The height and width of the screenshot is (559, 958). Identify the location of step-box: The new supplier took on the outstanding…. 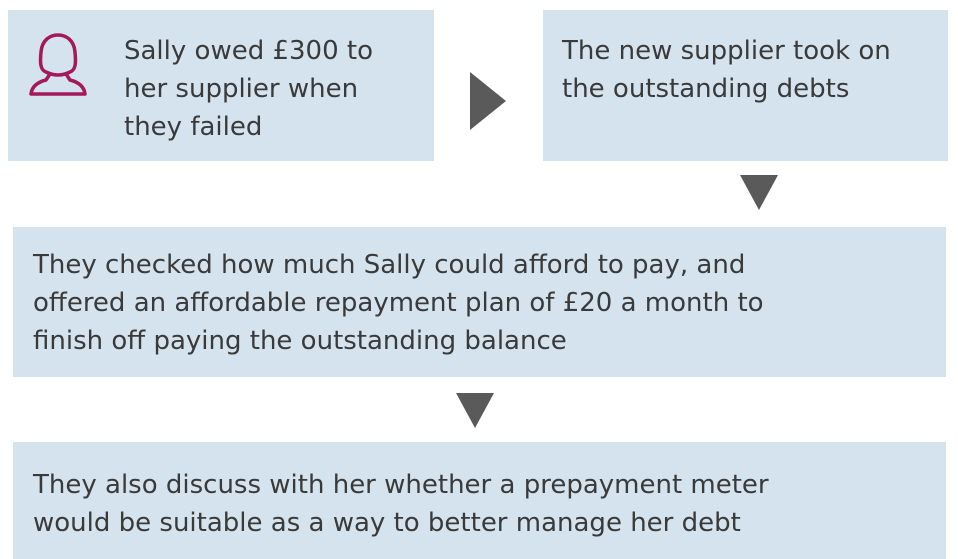
(745, 85).